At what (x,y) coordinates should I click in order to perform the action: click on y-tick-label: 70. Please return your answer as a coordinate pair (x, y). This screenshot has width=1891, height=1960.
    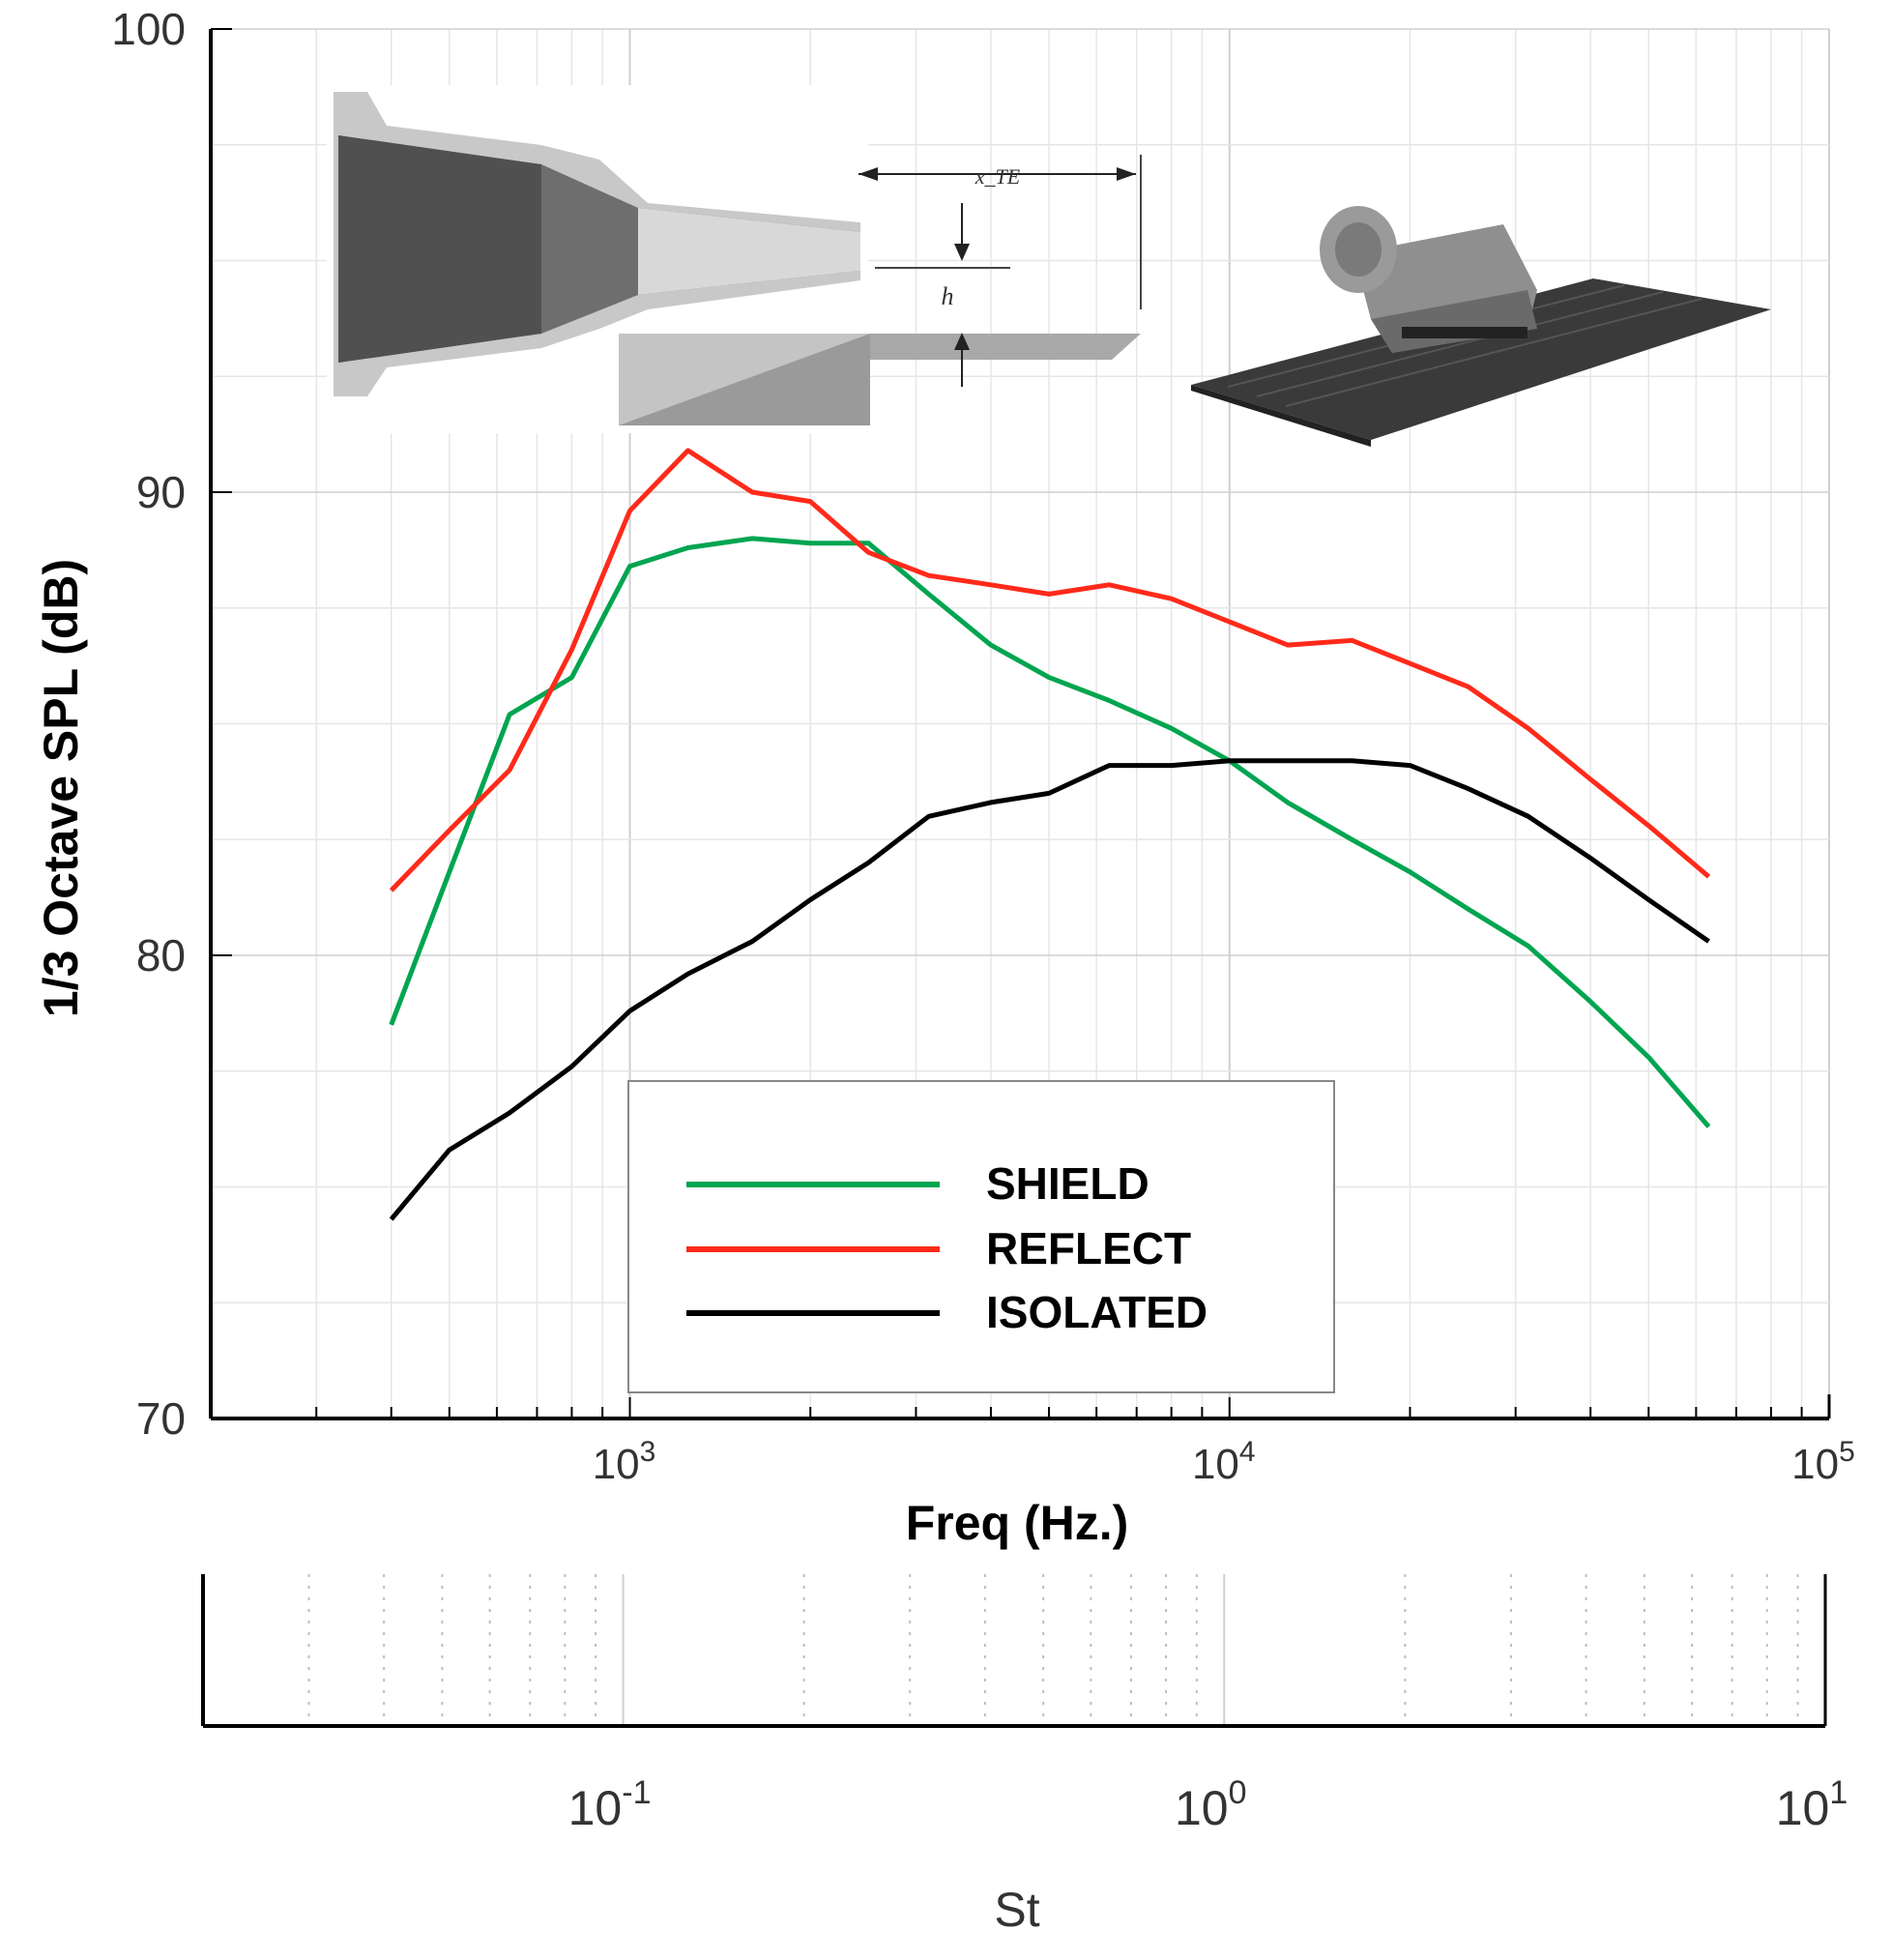
    Looking at the image, I should click on (161, 1418).